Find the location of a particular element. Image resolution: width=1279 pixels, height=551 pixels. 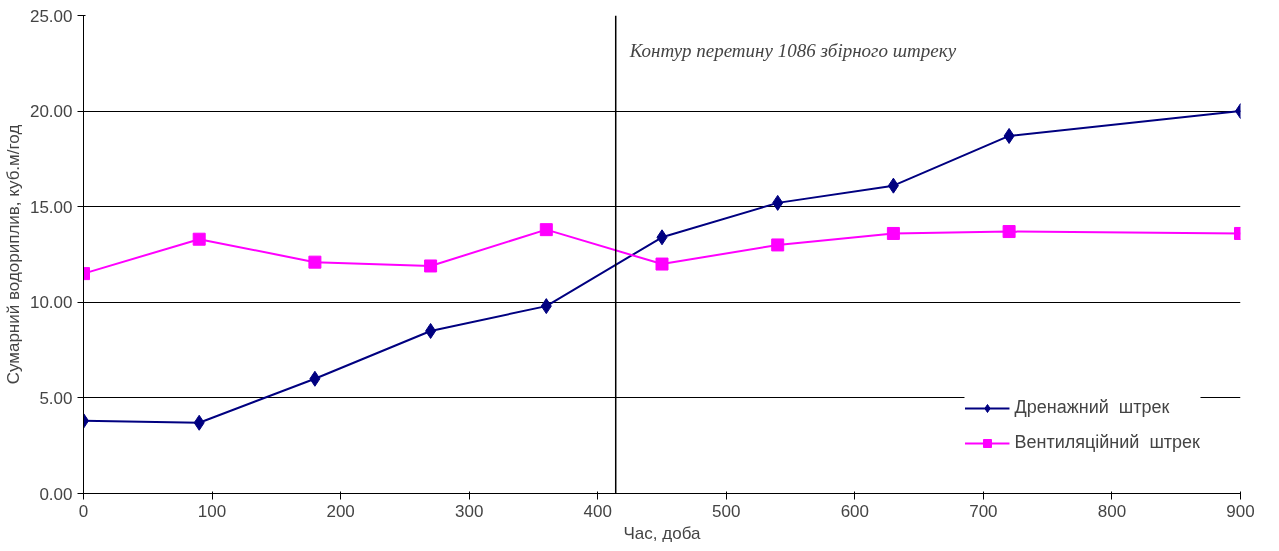

x-tick-label: 100 is located at coordinates (212, 511).